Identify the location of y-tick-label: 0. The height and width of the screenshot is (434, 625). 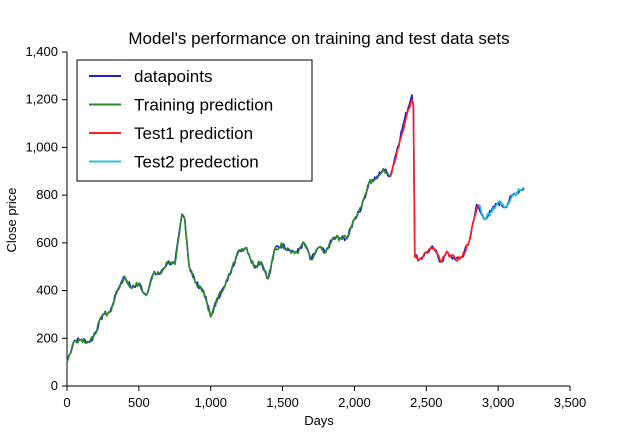
(54, 385).